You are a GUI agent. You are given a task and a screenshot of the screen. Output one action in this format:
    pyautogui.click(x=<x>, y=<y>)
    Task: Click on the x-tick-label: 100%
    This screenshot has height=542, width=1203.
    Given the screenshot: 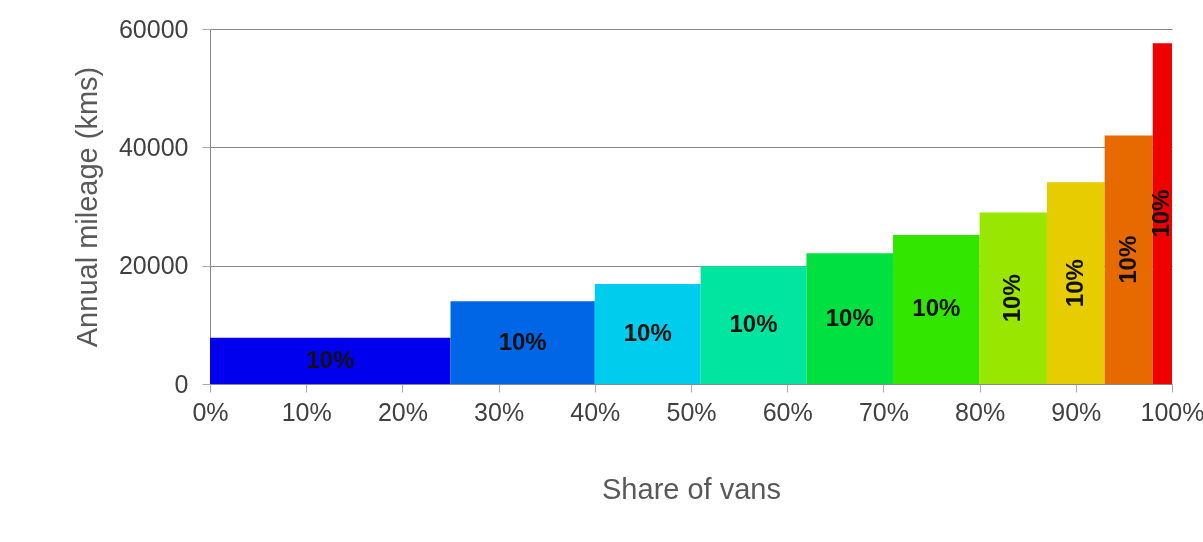 What is the action you would take?
    pyautogui.click(x=1171, y=411)
    